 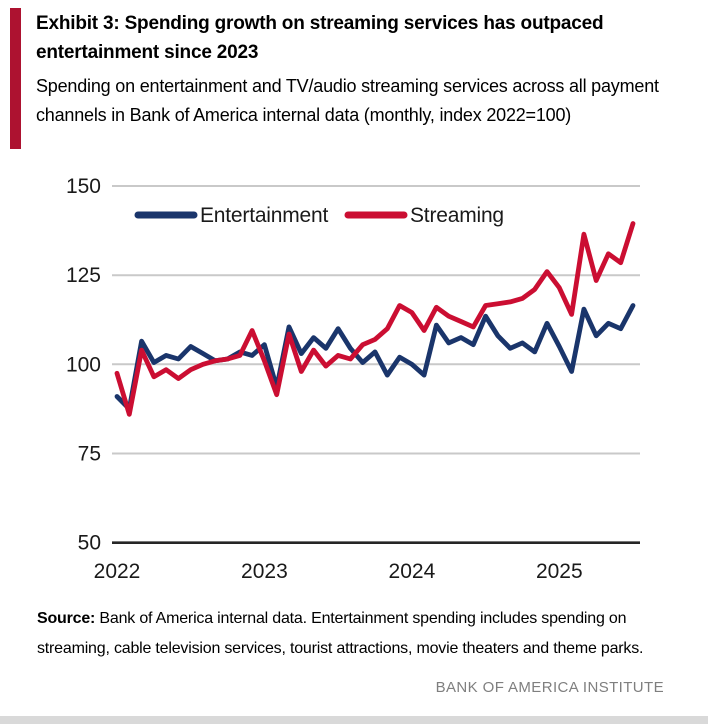 What do you see at coordinates (549, 687) in the screenshot?
I see `brand-footer: BANK OF AMERICA INSTITUTE` at bounding box center [549, 687].